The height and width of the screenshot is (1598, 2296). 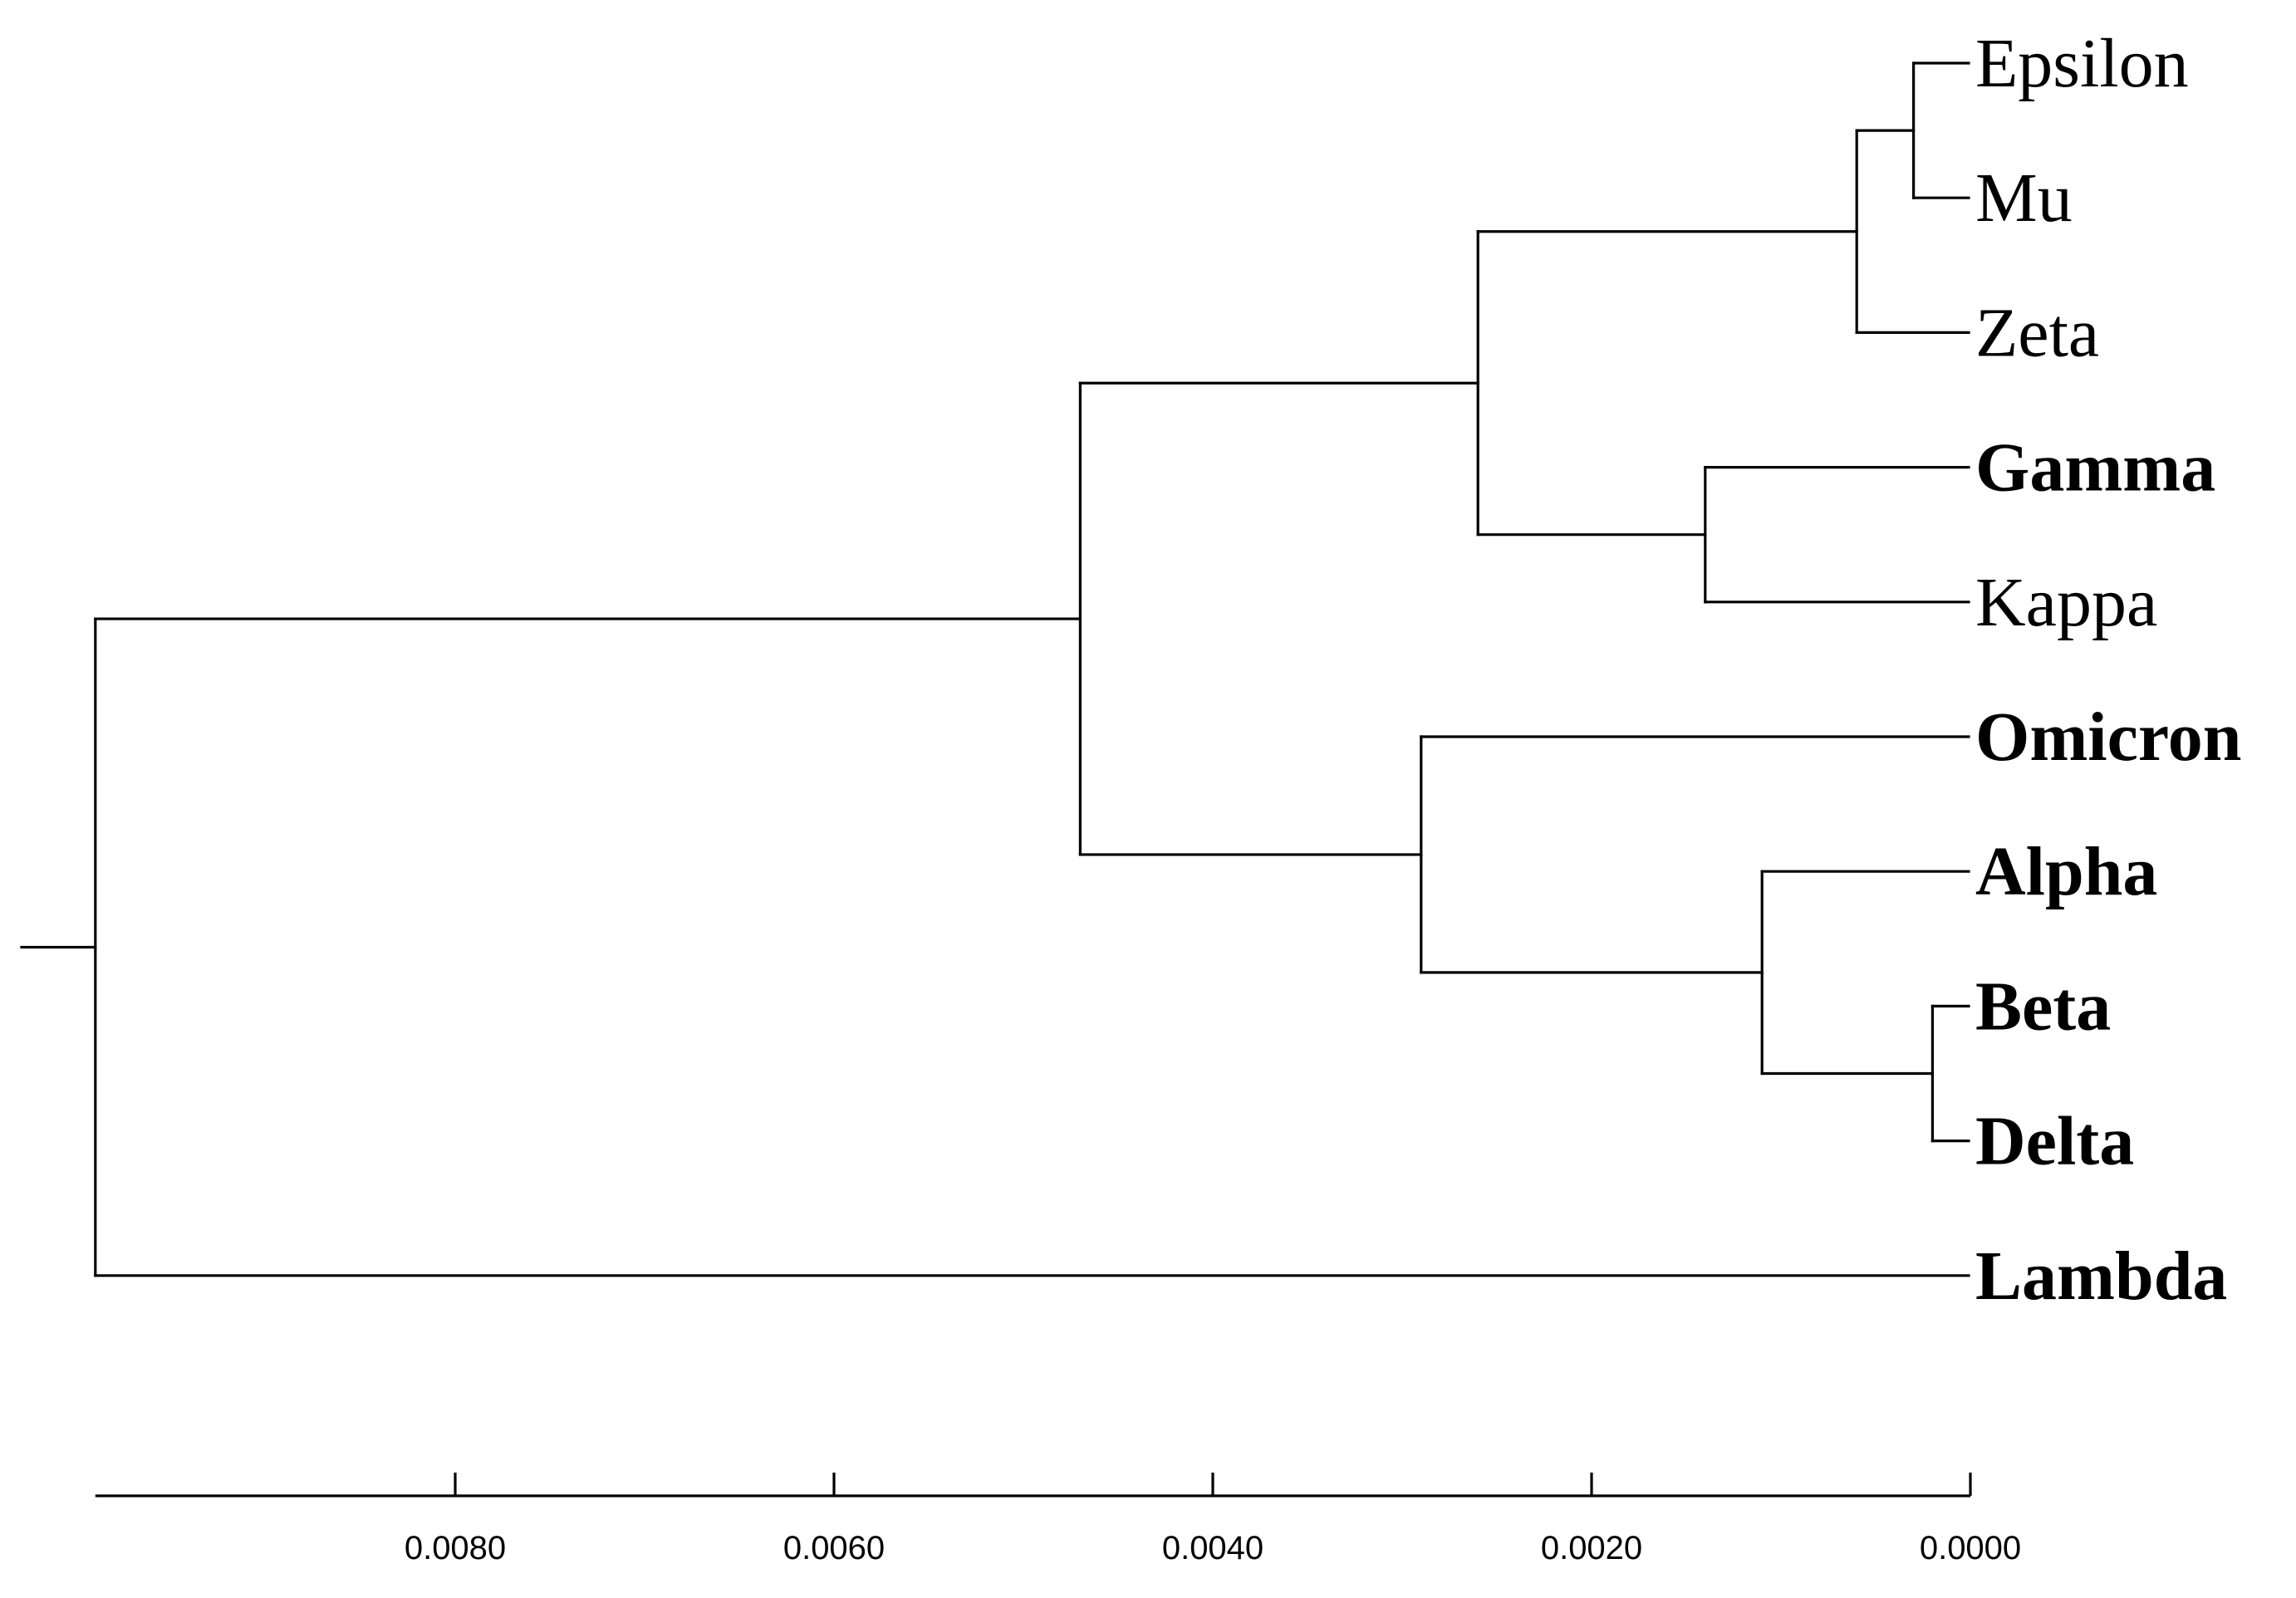 What do you see at coordinates (2101, 1276) in the screenshot?
I see `leaf-label-lambda: Lambda` at bounding box center [2101, 1276].